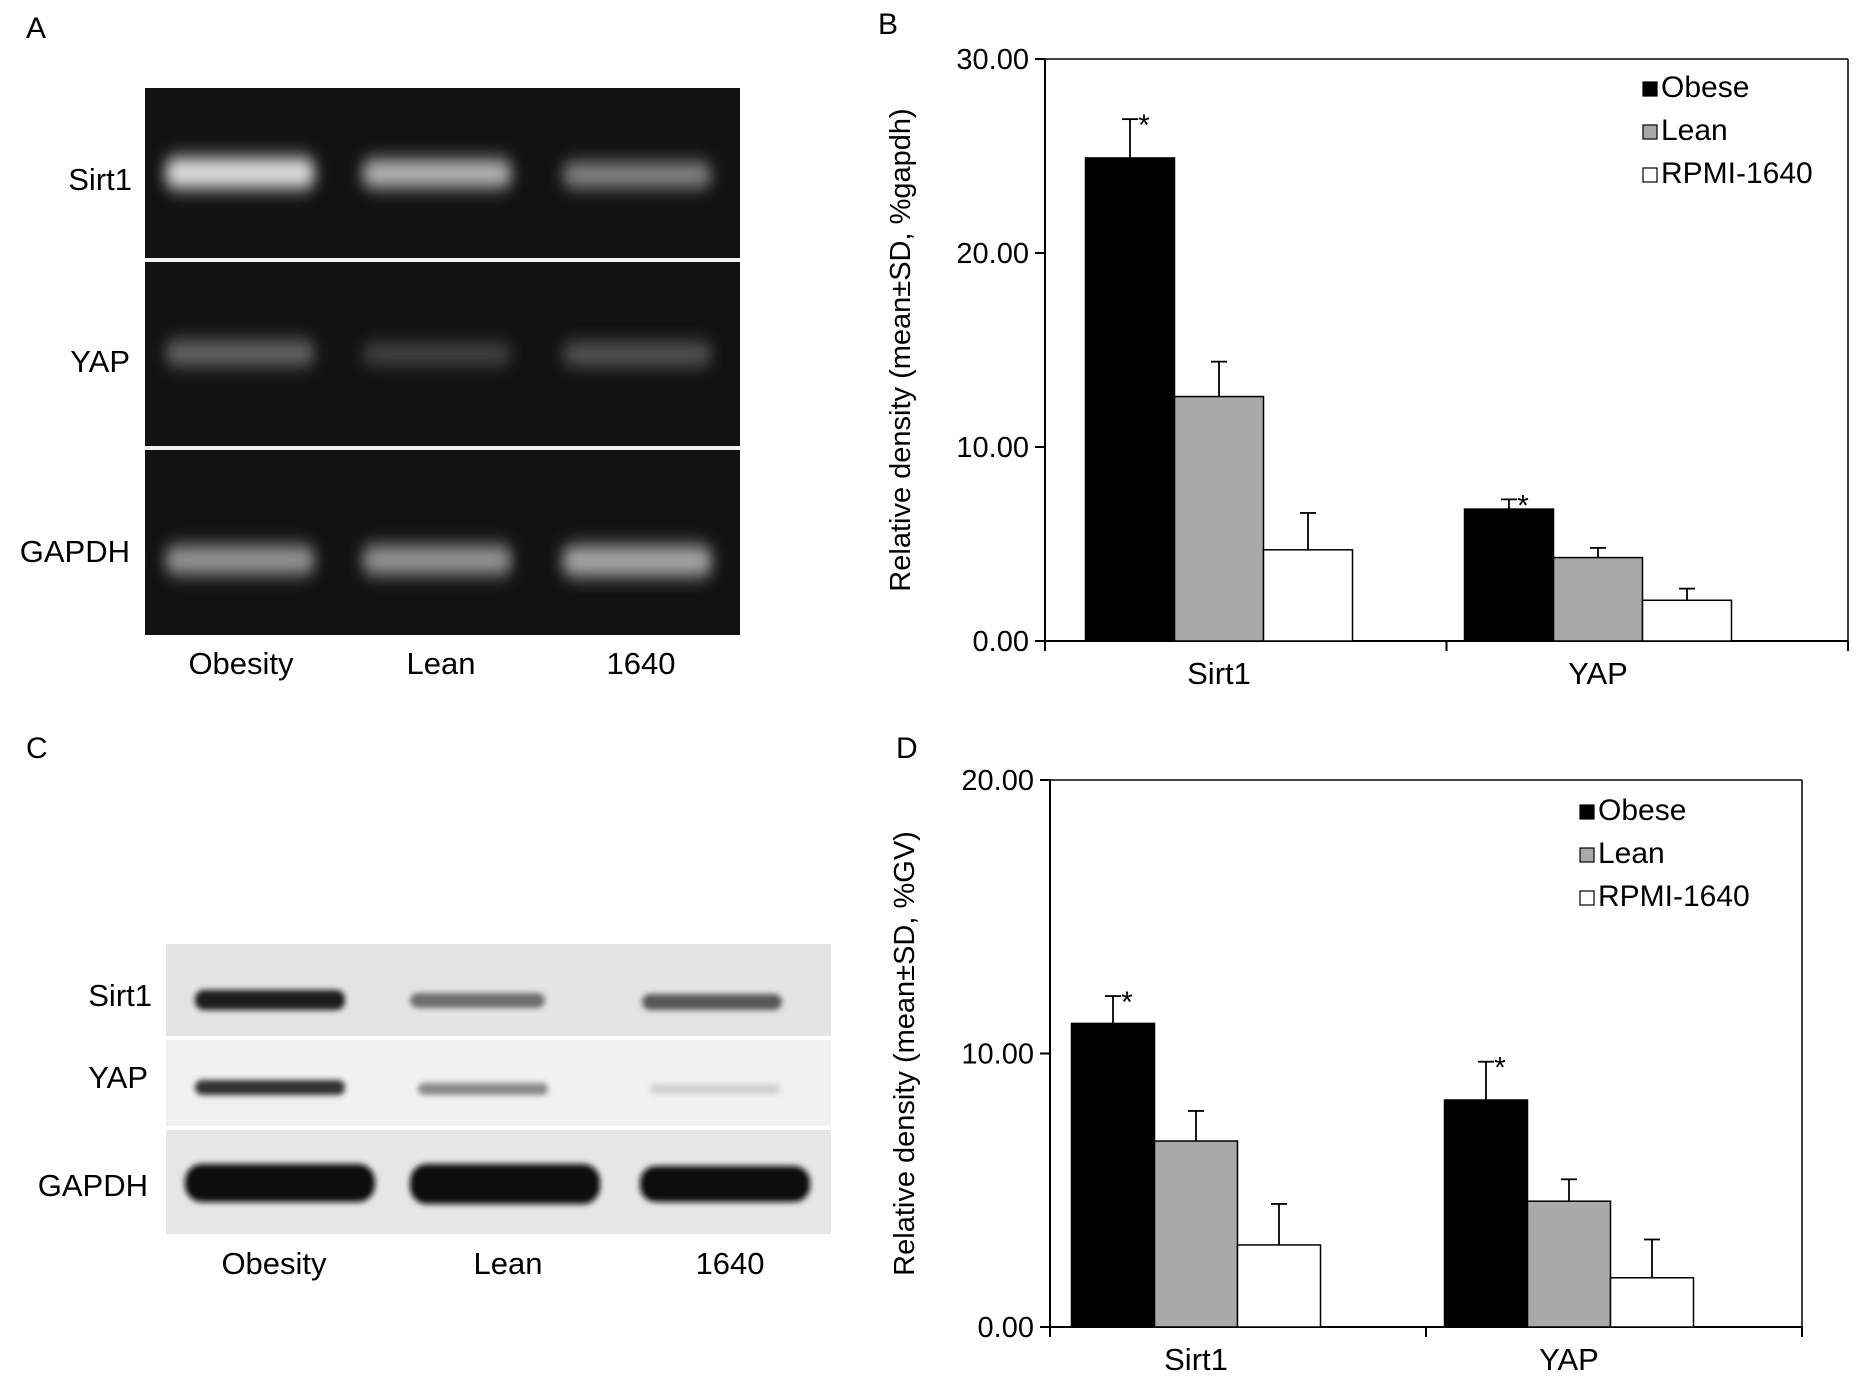  I want to click on chart-b-legend-swatch-obese, so click(1650, 89).